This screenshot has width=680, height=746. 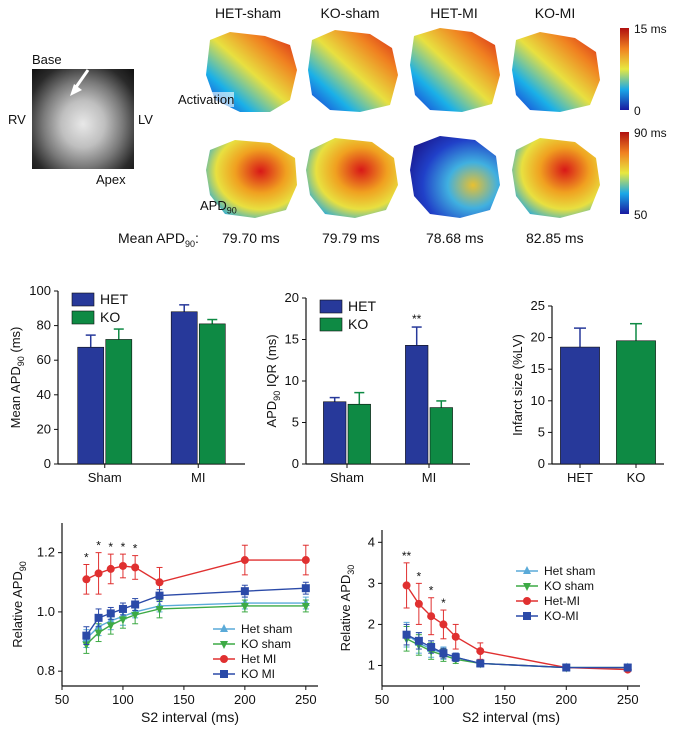 I want to click on activation-map-ko-sham, so click(x=353, y=71).